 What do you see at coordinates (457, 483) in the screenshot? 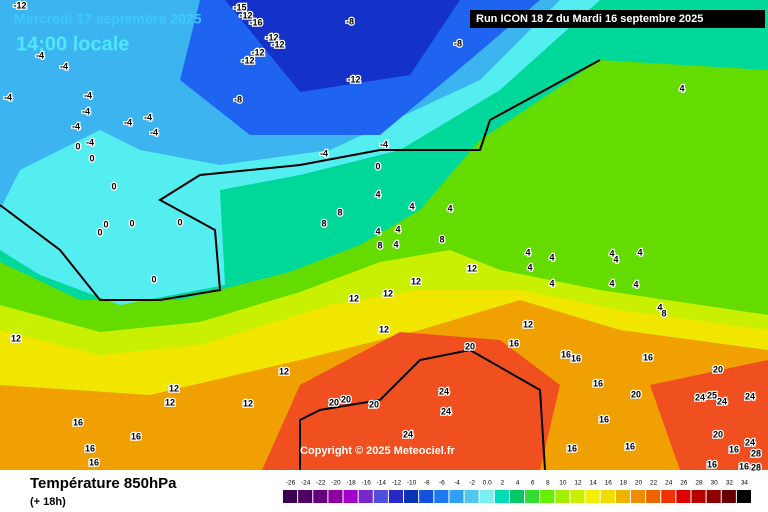
I see `scale-label: -4` at bounding box center [457, 483].